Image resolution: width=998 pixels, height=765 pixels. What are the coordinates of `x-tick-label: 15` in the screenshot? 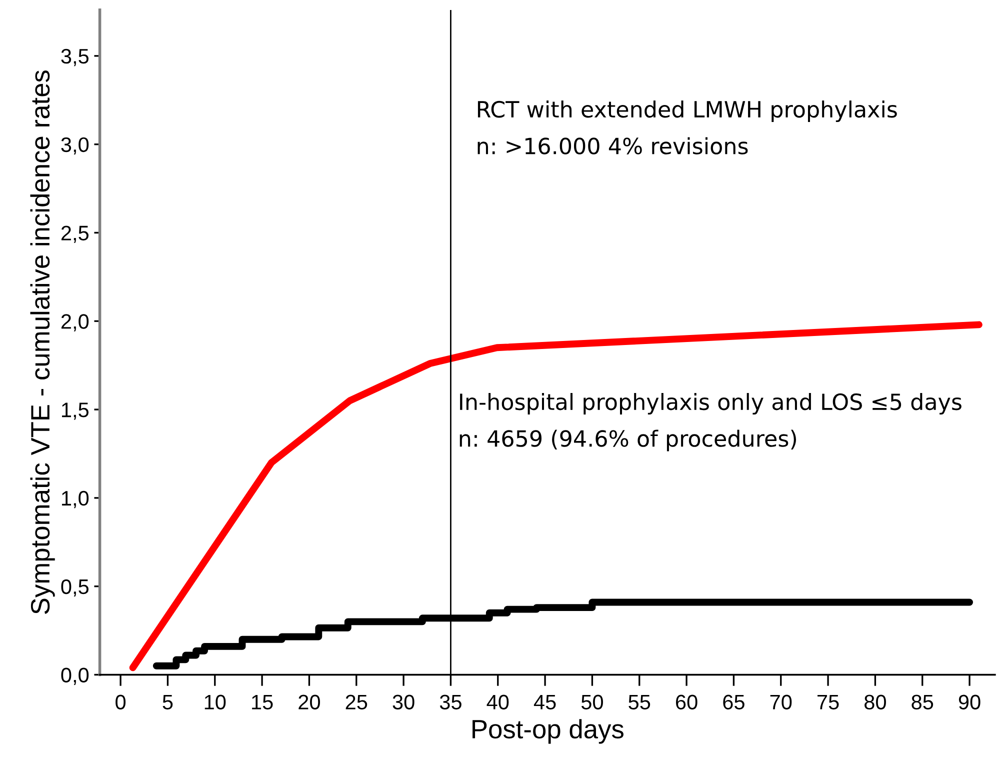 It's located at (262, 702).